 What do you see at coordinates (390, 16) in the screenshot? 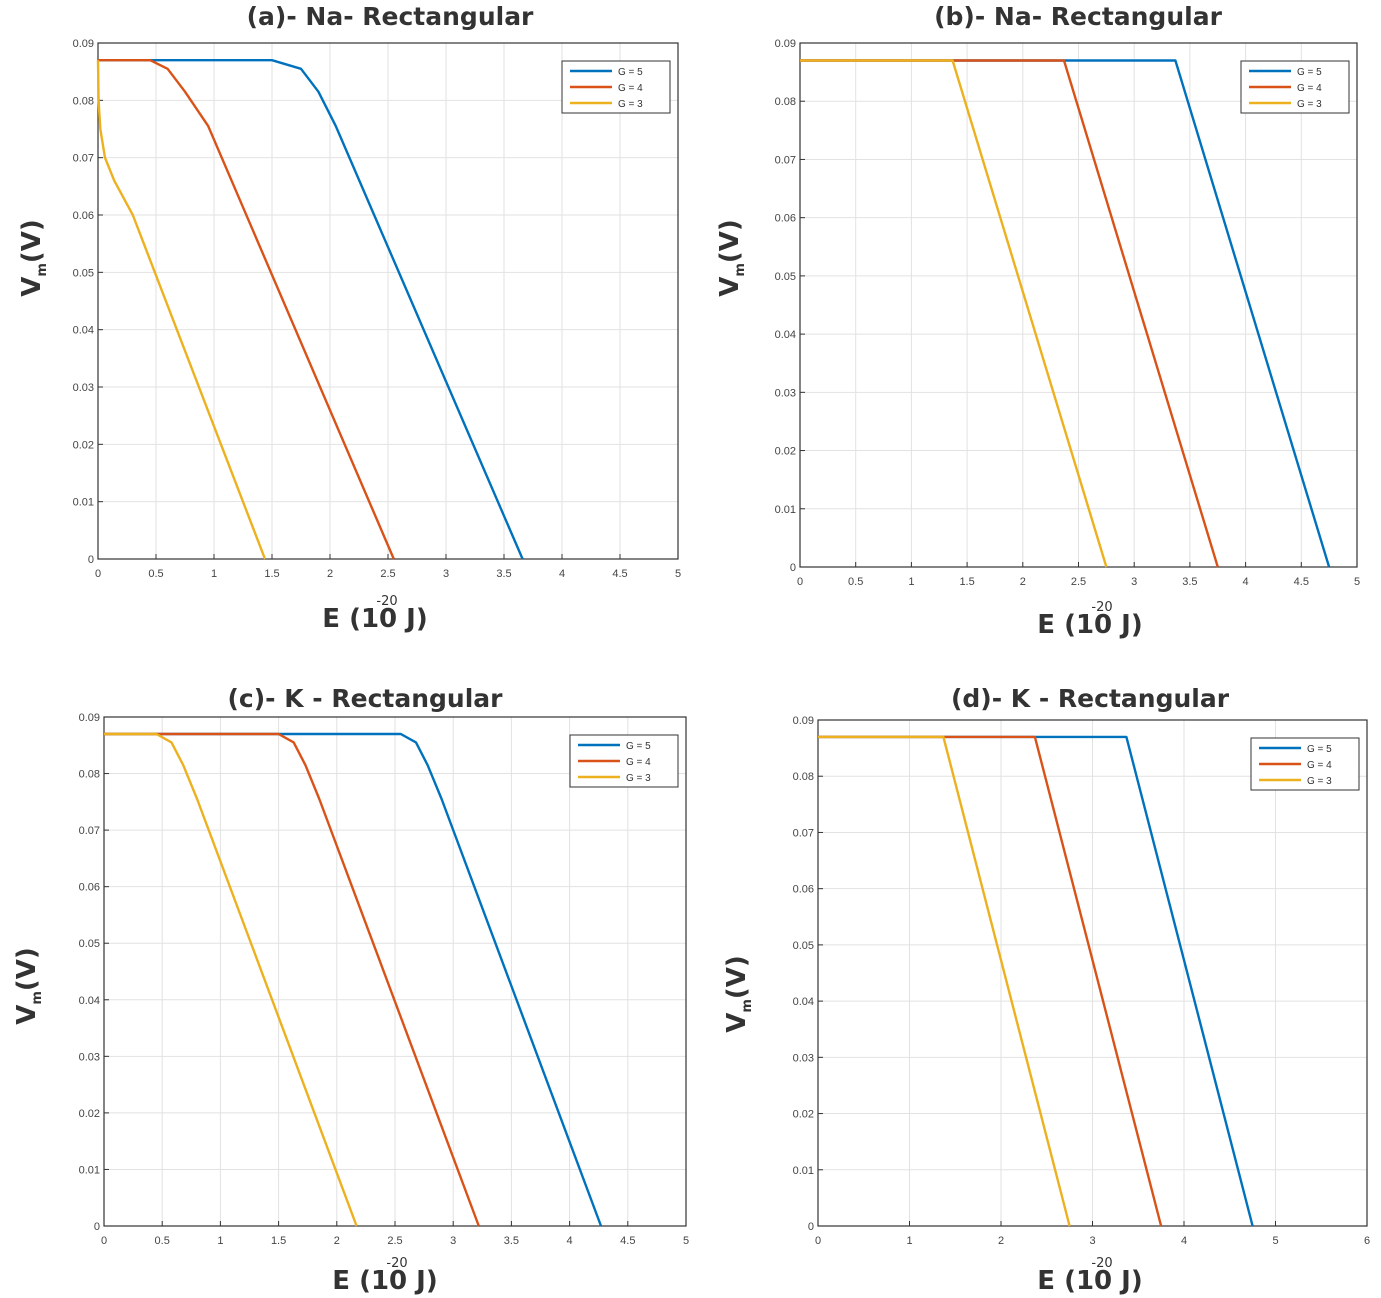
I see `chart-title: (a)- Na- Rectangular` at bounding box center [390, 16].